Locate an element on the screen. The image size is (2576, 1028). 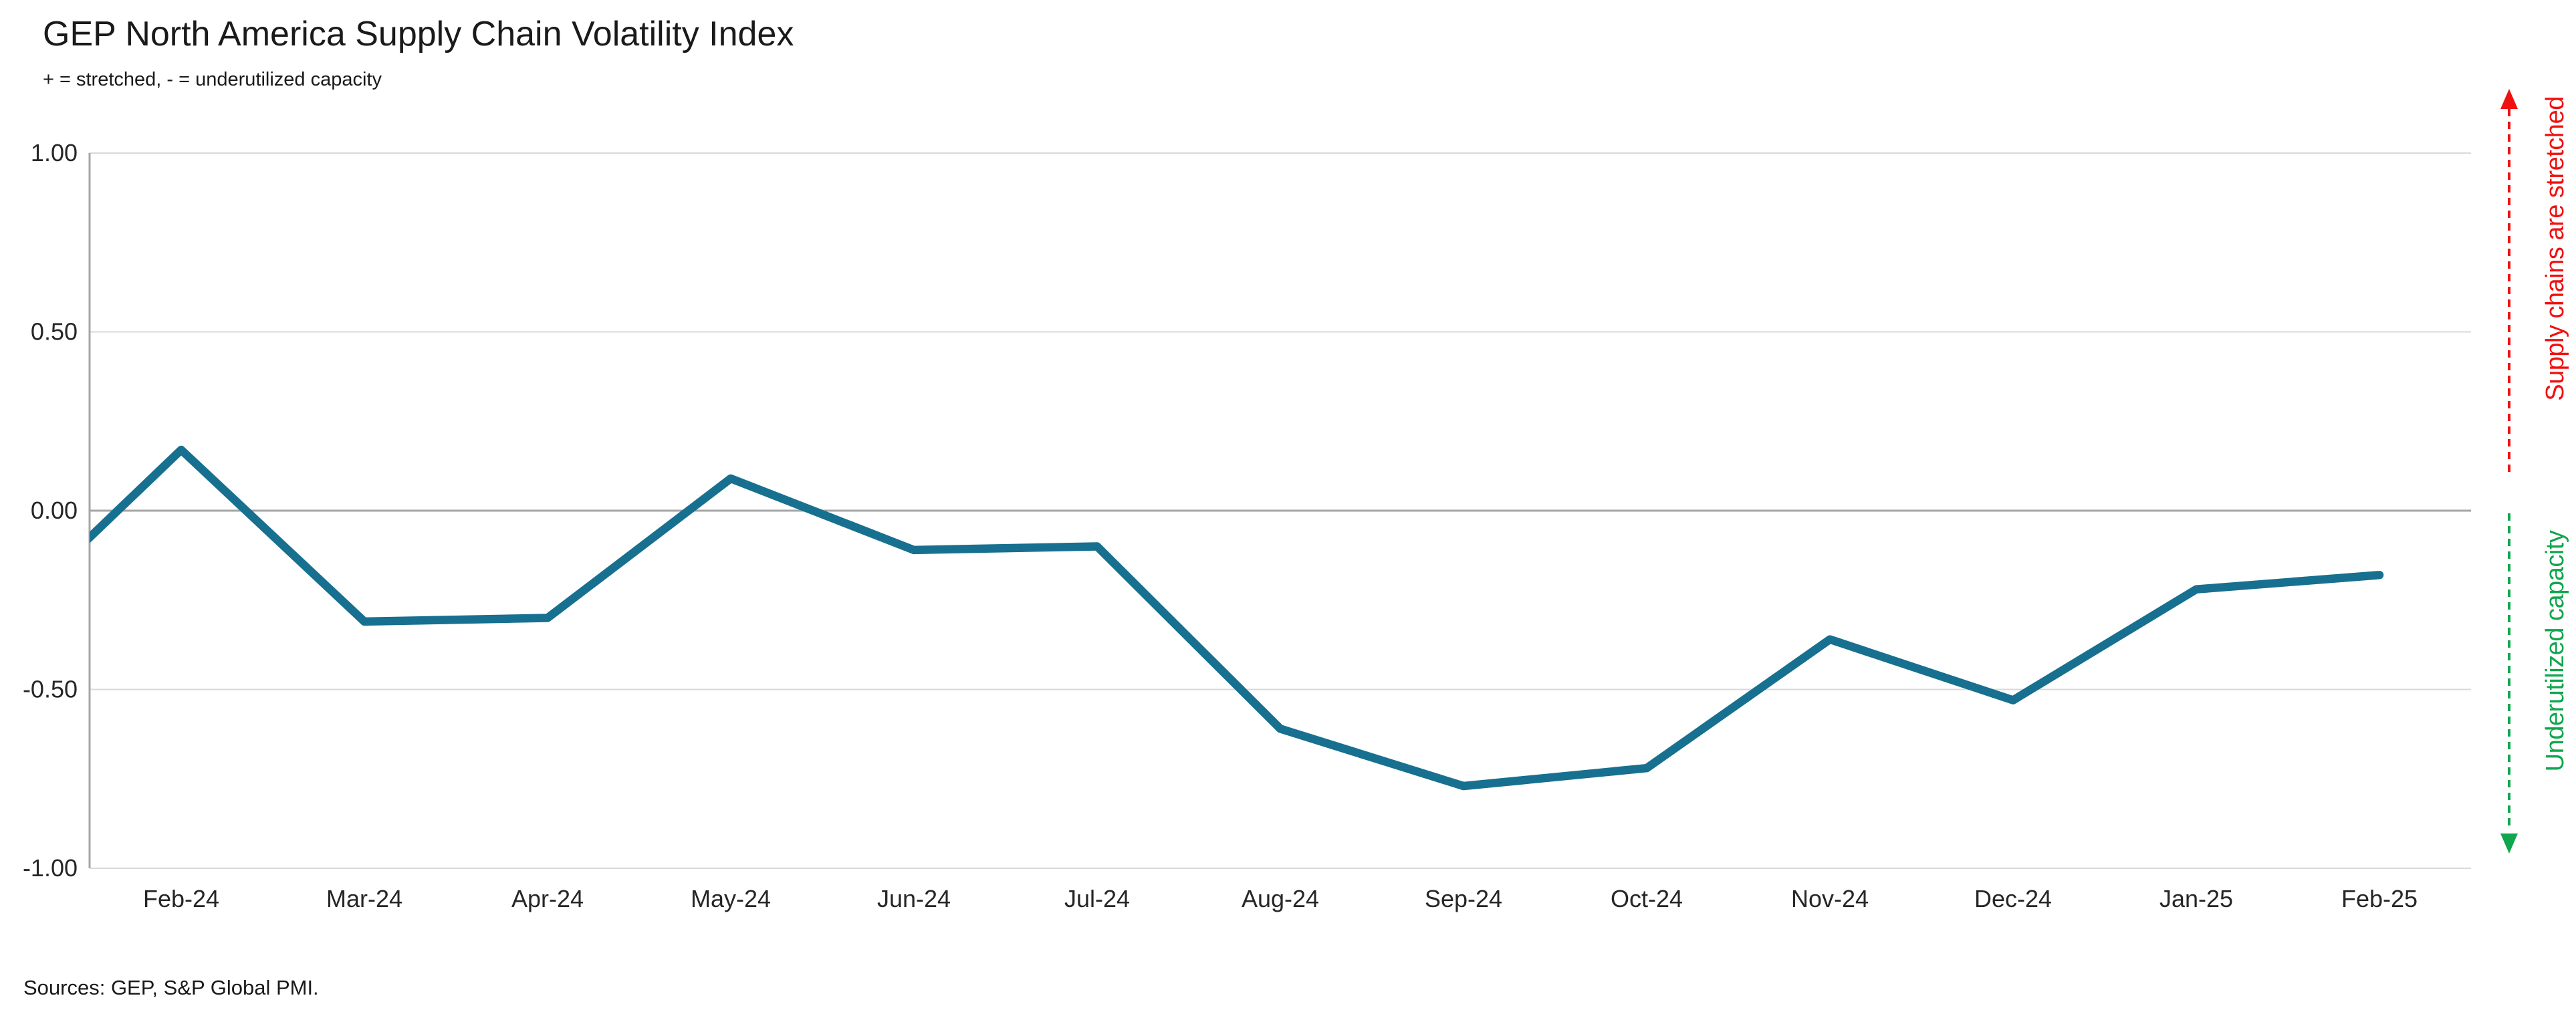
x-axis-tick-label: Oct-24 is located at coordinates (1647, 898).